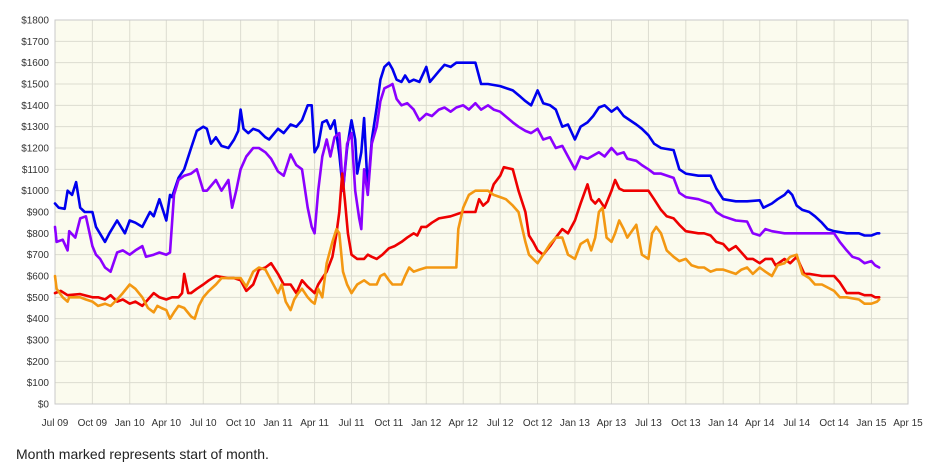 The image size is (938, 476). I want to click on x-tick-label: Oct 10, so click(241, 423).